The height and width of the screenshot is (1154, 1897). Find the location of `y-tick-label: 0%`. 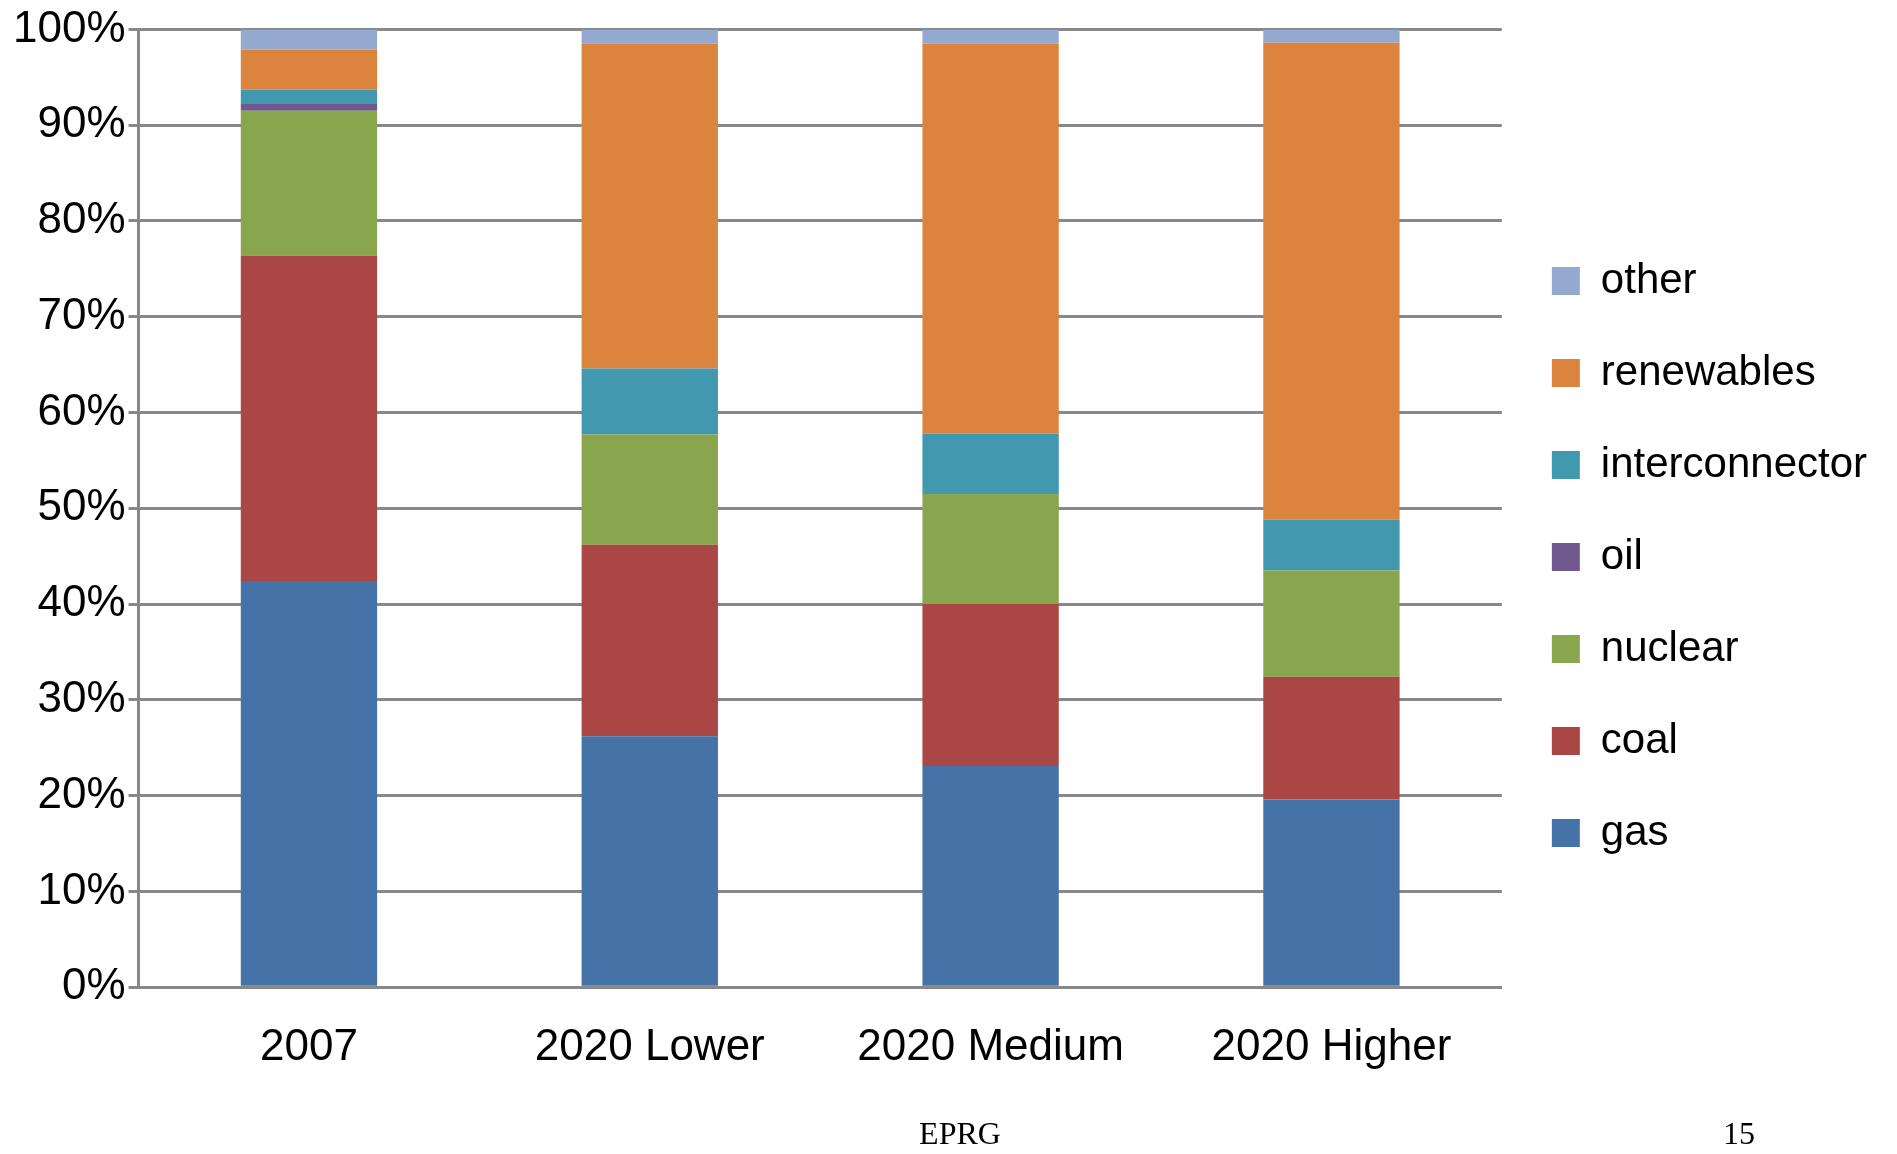

y-tick-label: 0% is located at coordinates (93, 984).